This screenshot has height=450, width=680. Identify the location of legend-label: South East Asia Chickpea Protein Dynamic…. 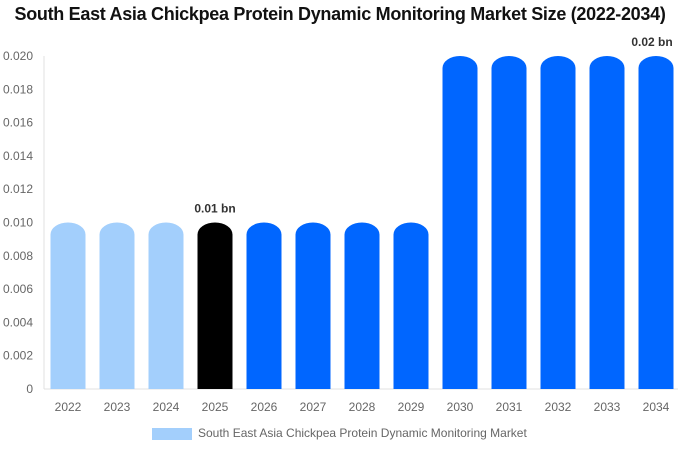
(362, 433).